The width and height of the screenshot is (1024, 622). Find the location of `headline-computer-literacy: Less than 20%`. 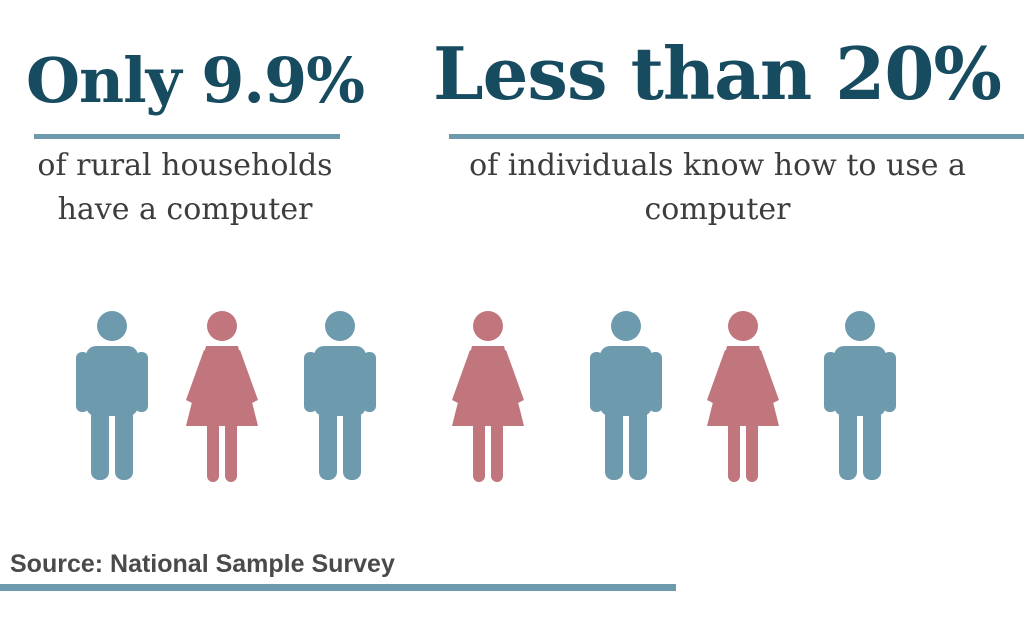

headline-computer-literacy: Less than 20% is located at coordinates (717, 73).